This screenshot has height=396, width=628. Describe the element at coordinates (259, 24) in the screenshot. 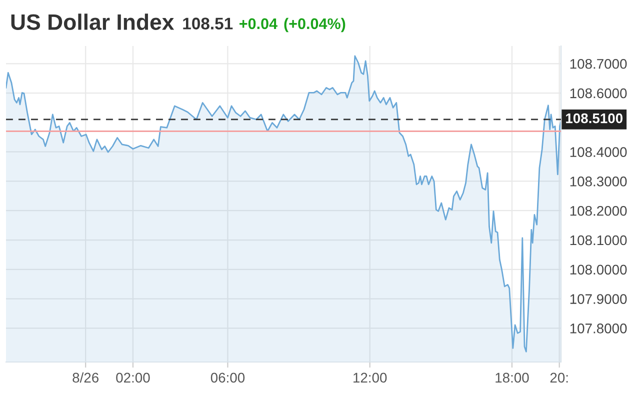

I see `text: +0.04` at that location.